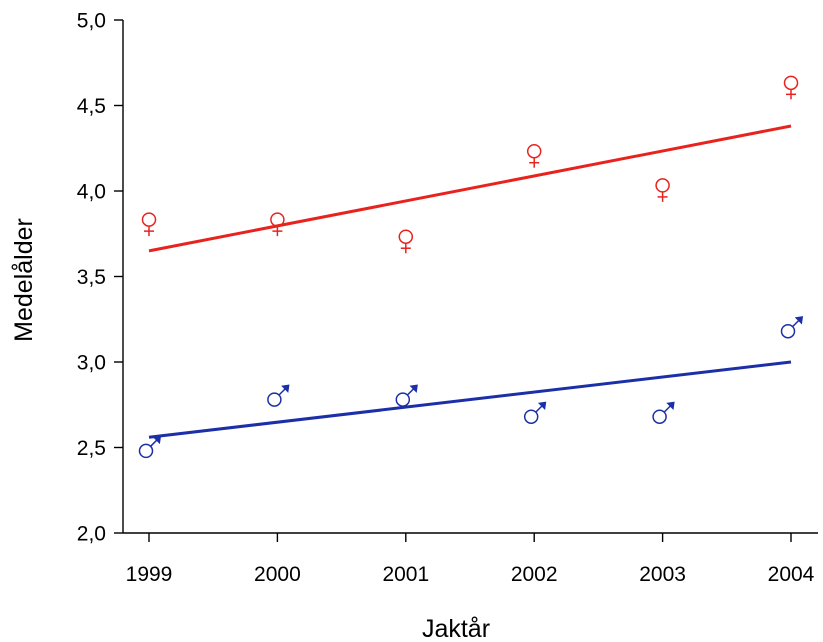 The width and height of the screenshot is (823, 642). I want to click on y-tick-label: 4,0, so click(91, 192).